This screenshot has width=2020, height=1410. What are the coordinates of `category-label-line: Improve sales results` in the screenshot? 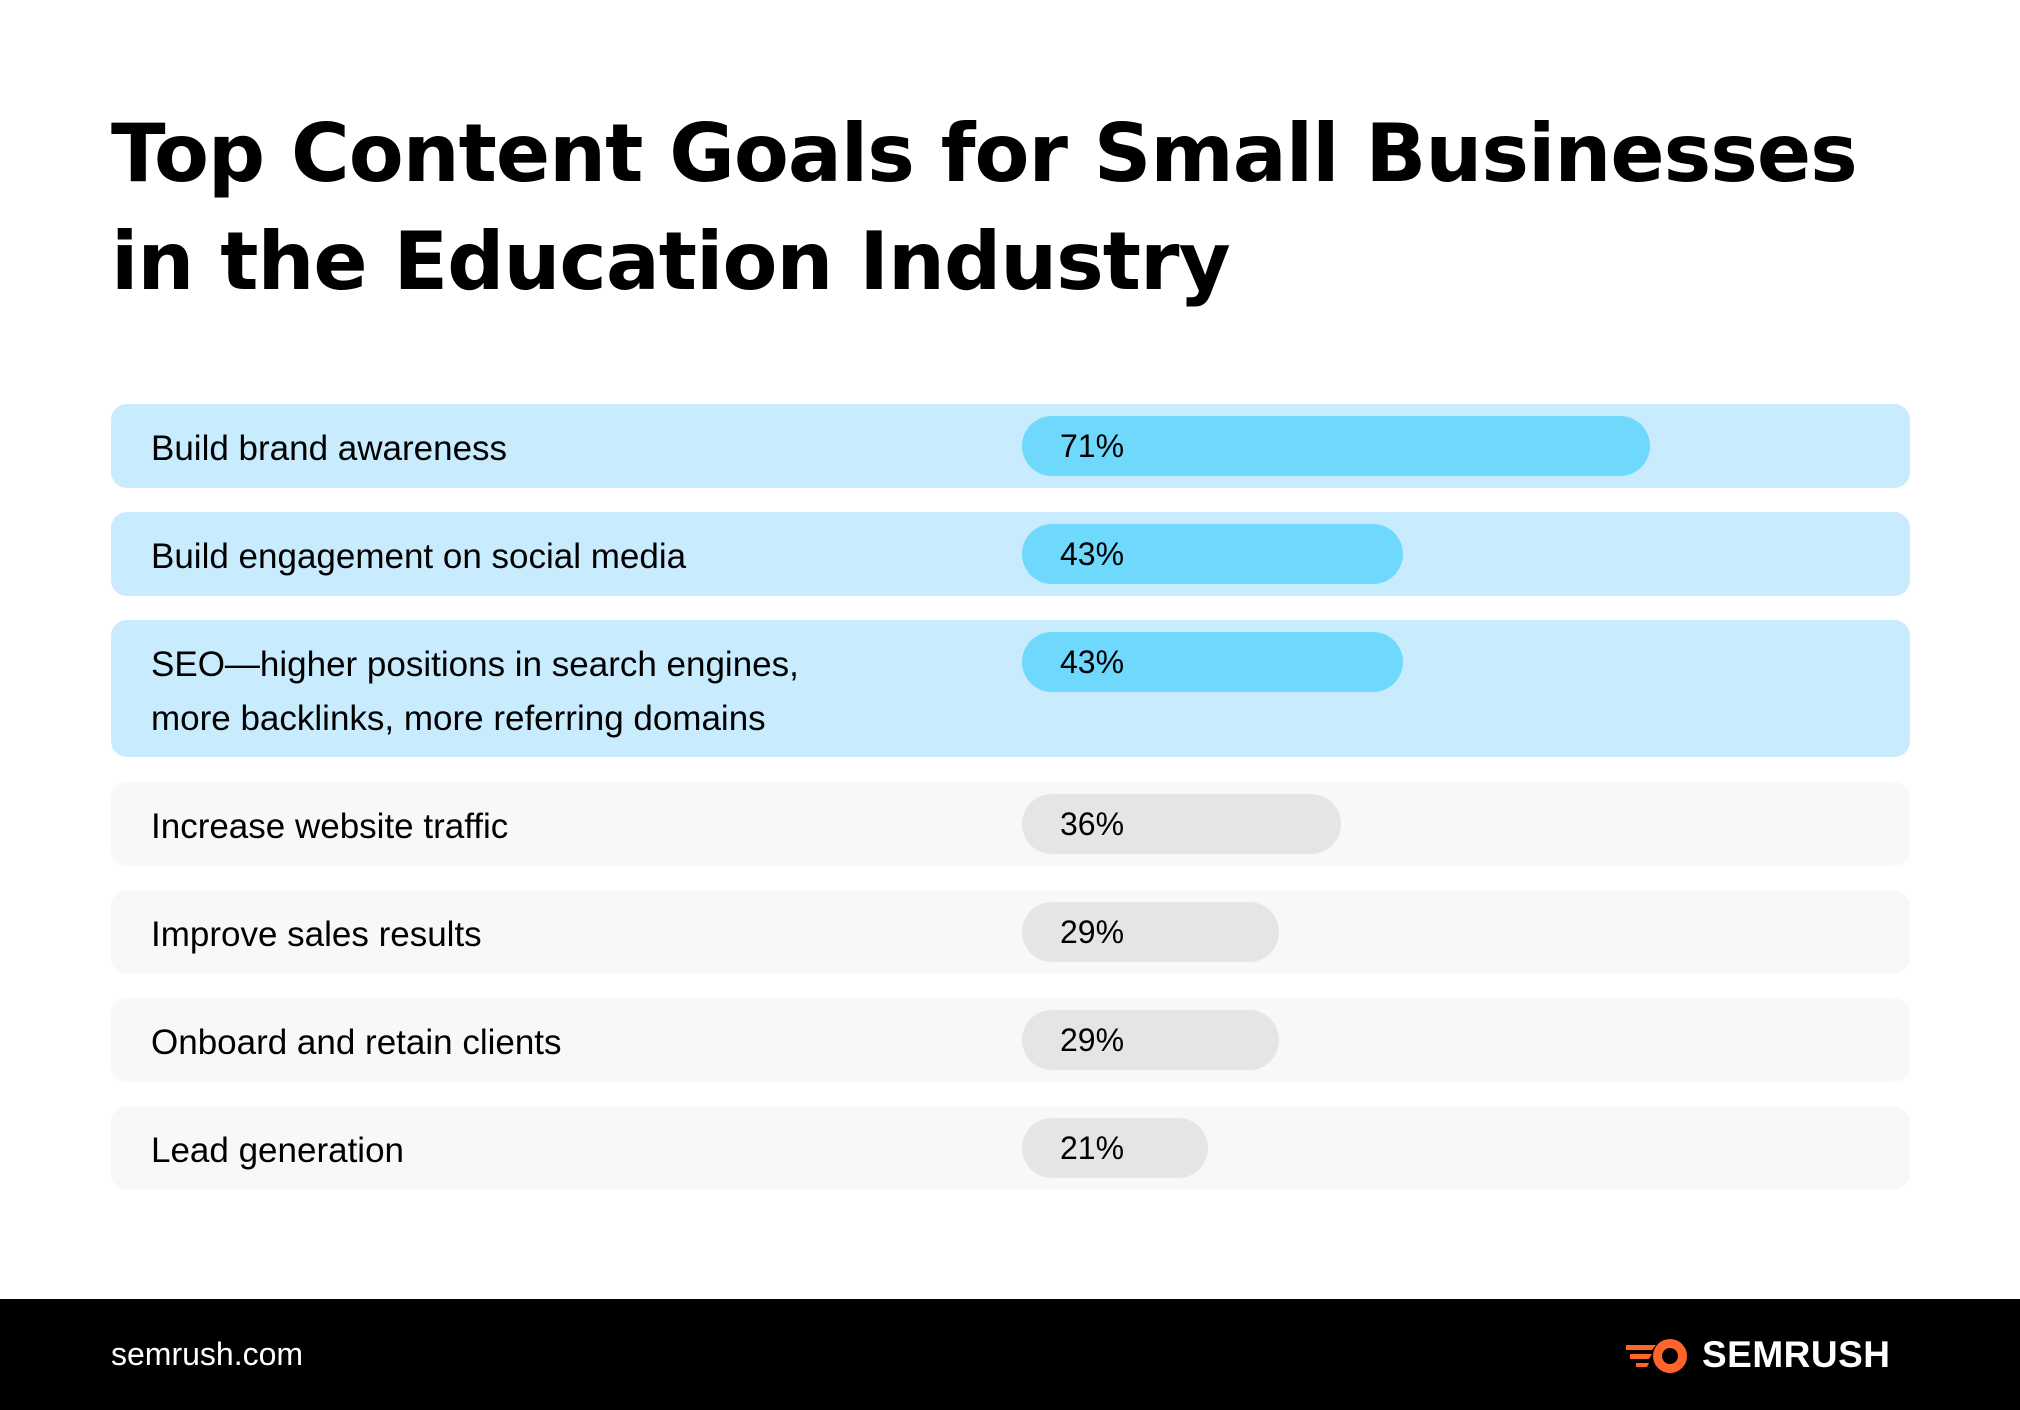 It's located at (316, 934).